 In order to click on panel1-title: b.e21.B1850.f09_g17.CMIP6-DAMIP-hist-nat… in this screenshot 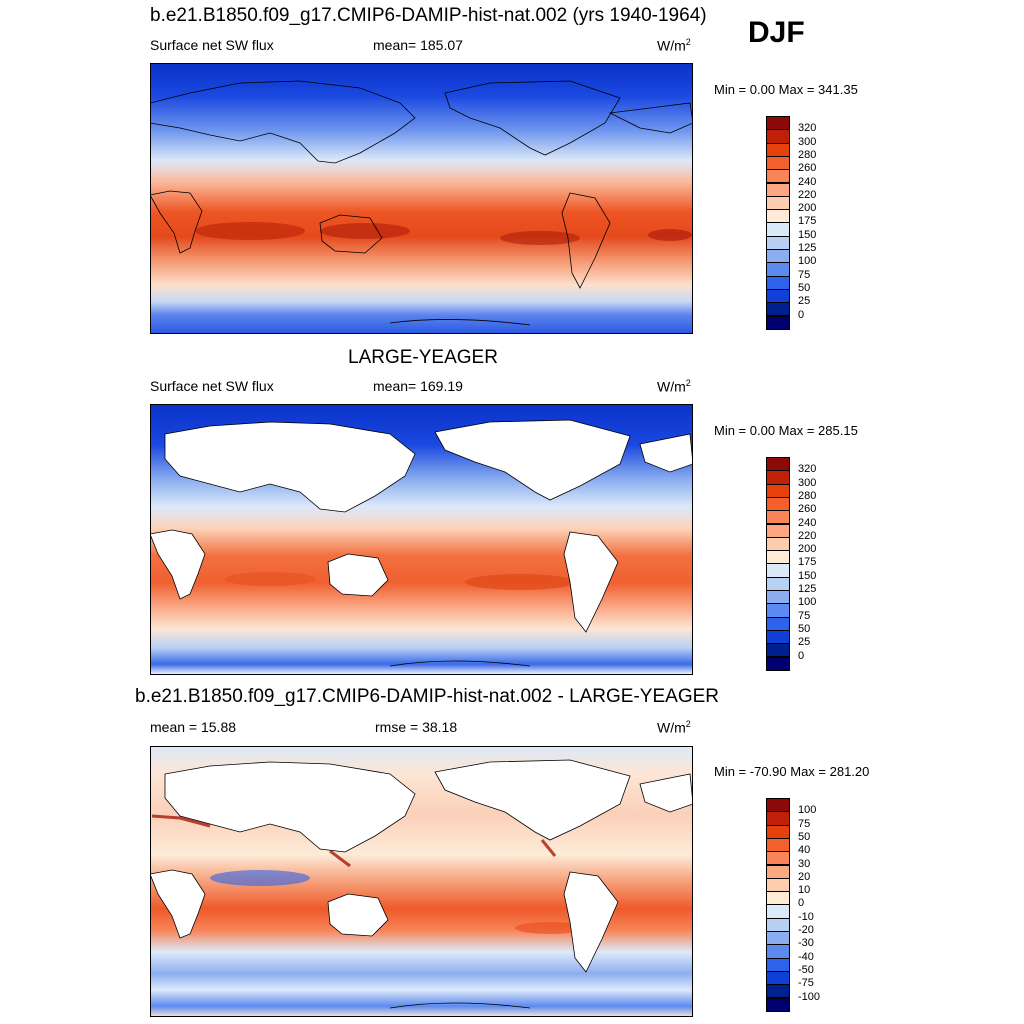, I will do `click(428, 15)`.